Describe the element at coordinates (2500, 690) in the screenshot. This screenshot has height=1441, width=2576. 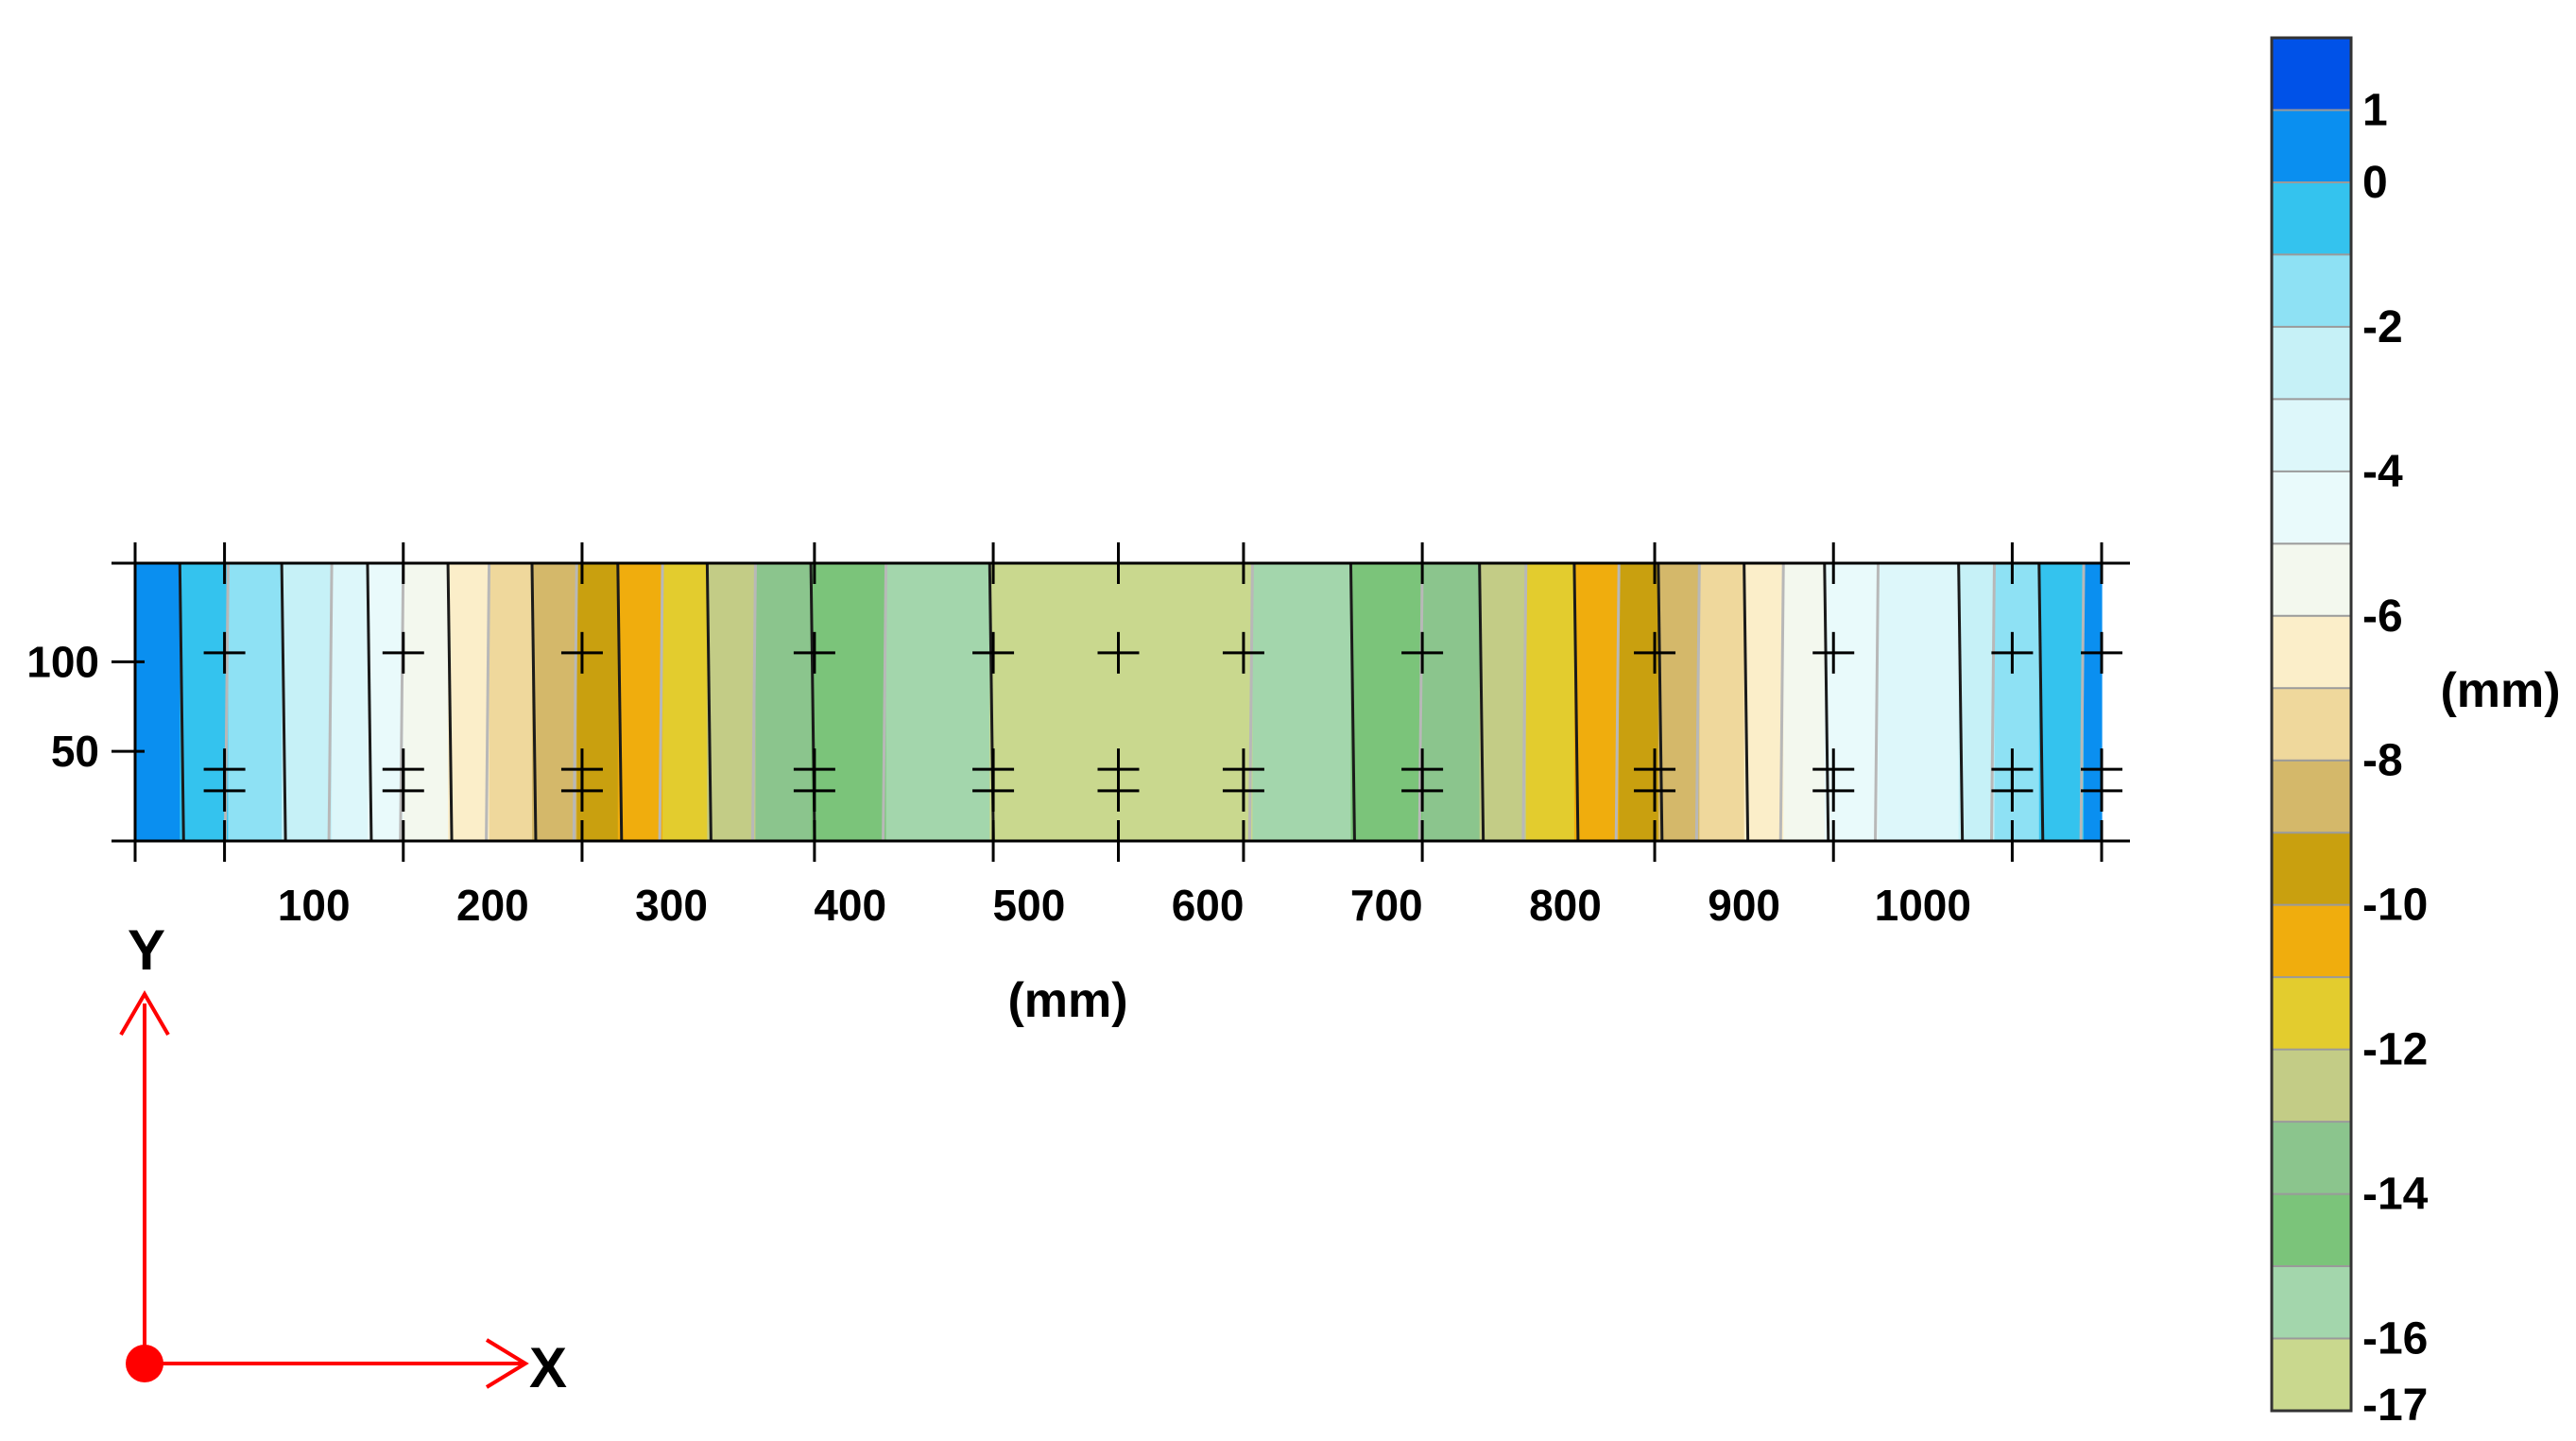
I see `colorbar-unit-label: (mm)` at that location.